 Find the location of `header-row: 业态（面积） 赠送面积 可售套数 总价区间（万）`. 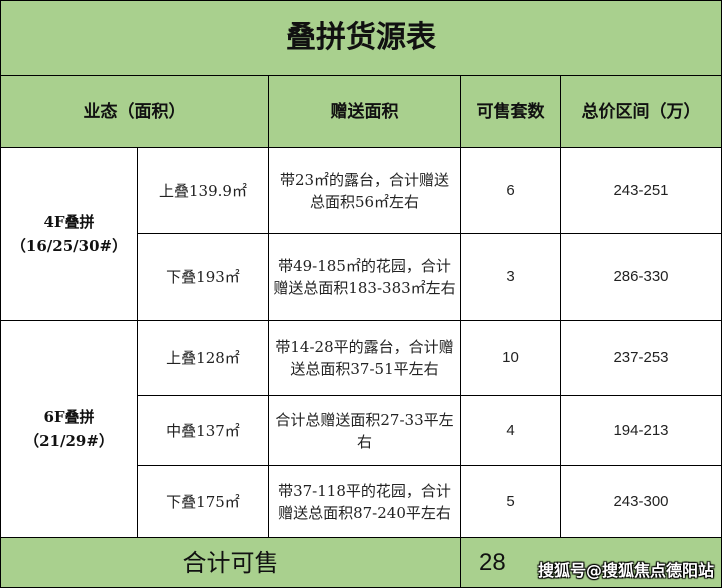

header-row: 业态（面积） 赠送面积 可售套数 总价区间（万） is located at coordinates (361, 111).